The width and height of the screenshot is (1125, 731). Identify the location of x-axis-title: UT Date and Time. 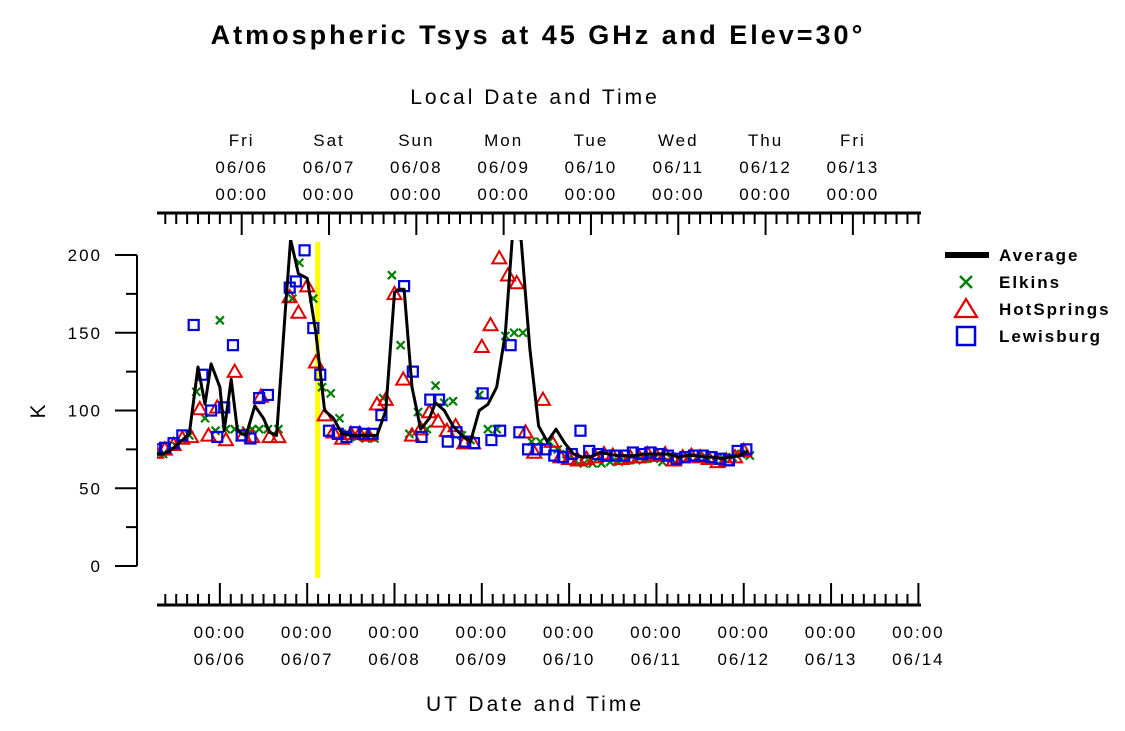
(535, 704).